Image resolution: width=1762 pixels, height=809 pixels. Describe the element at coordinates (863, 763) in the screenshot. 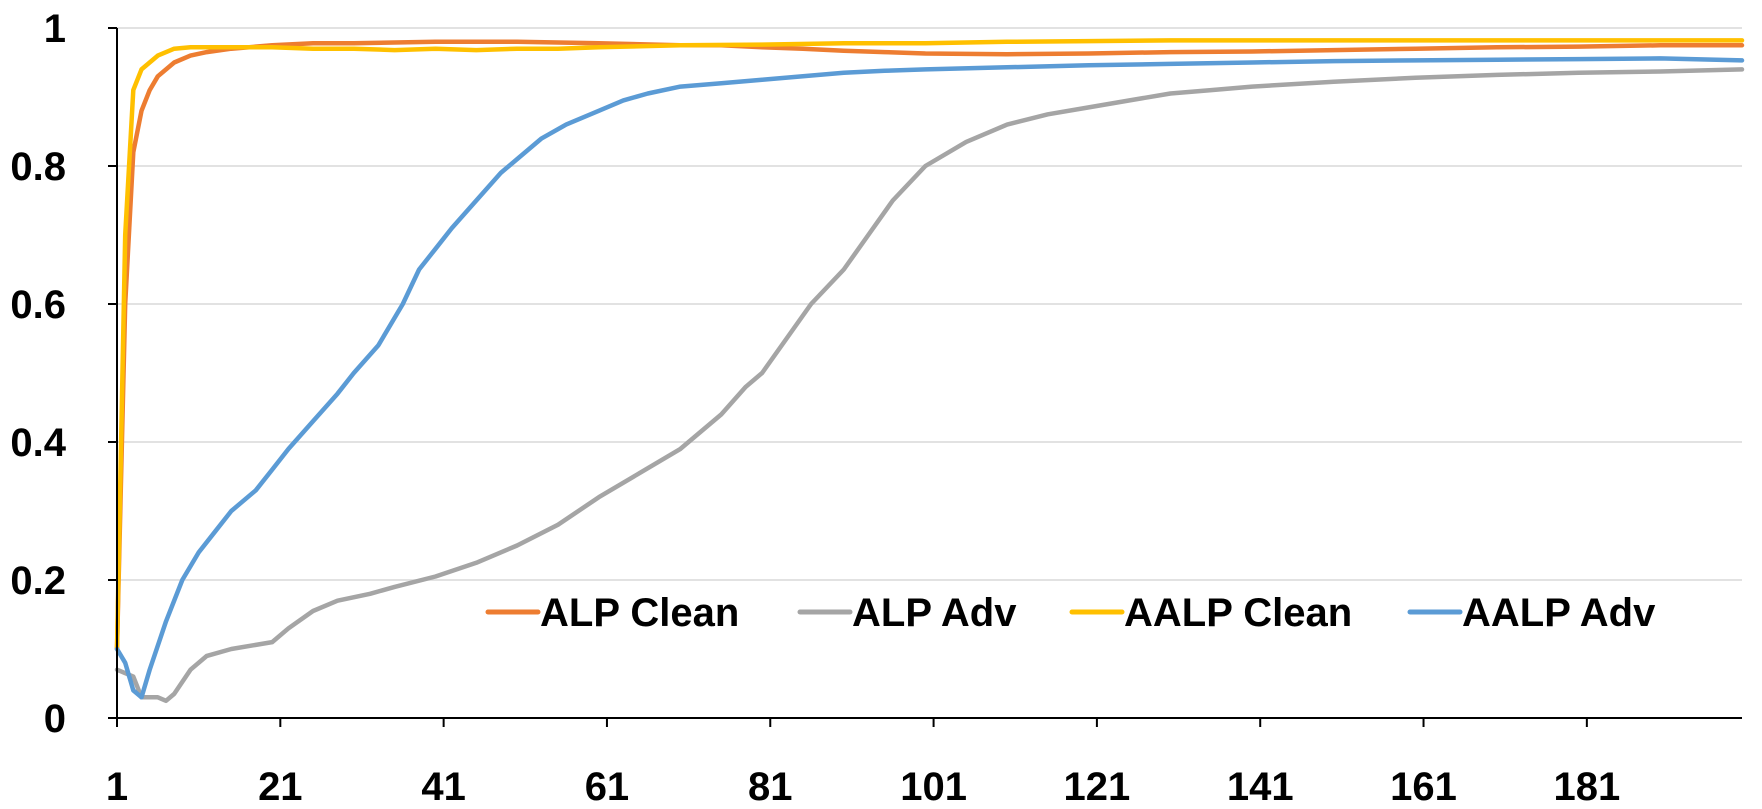

I see `x-axis-ticks: 1 21 41 61 81 101 121 141 161 181` at that location.